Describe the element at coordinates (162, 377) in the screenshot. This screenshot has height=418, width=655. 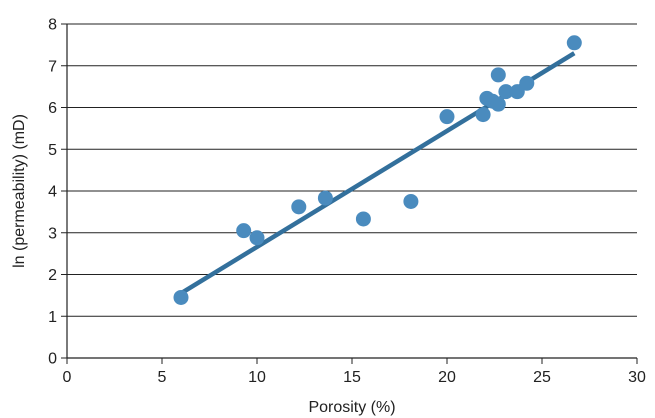
I see `x-tick-label-1: 5` at that location.